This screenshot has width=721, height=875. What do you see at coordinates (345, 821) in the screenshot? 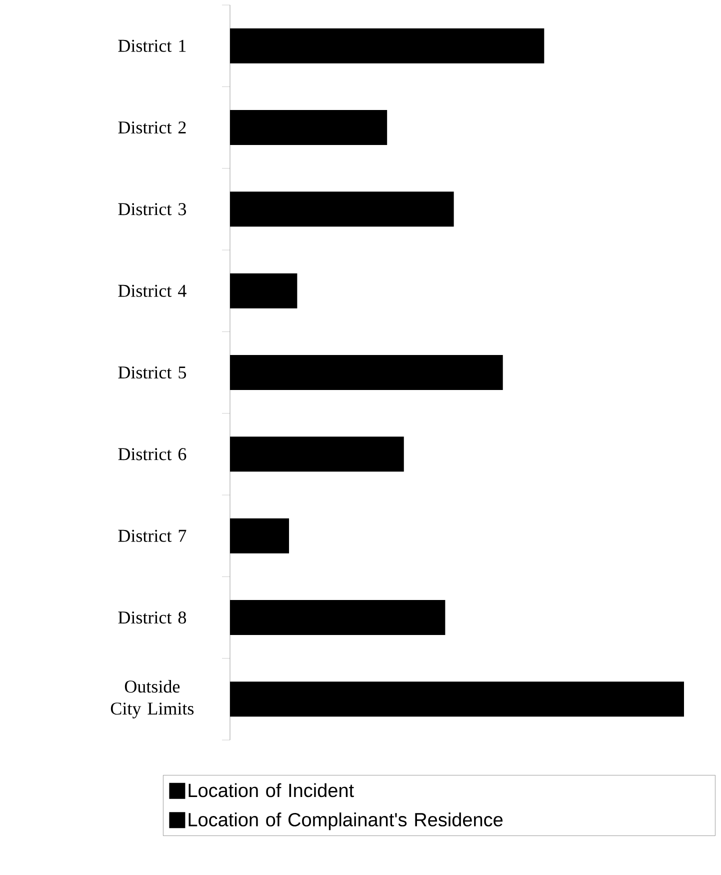
I see `legend-label: Location of Complainant's Residence` at bounding box center [345, 821].